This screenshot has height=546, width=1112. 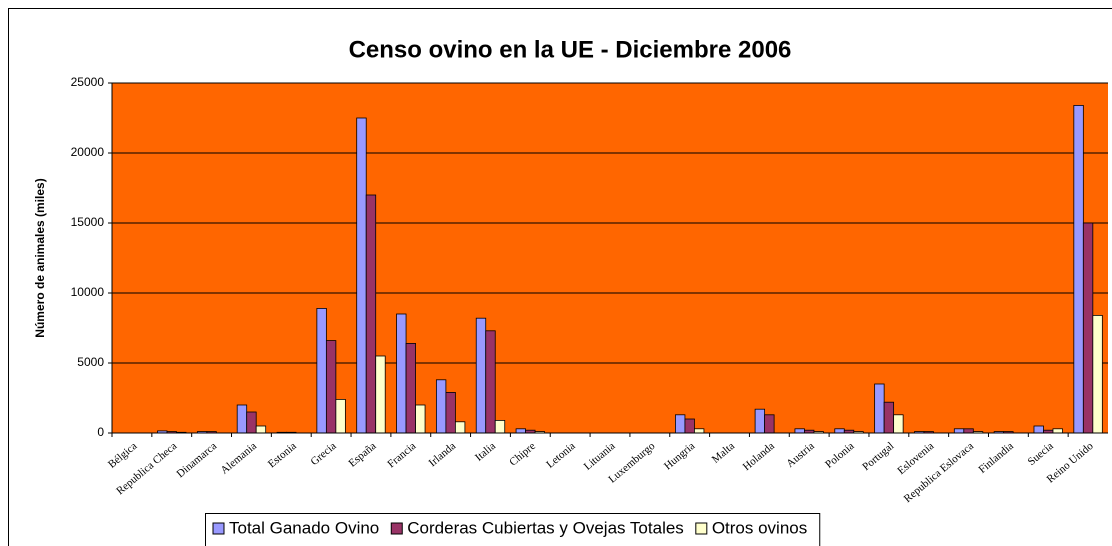 I want to click on legend-label: Otros ovinos, so click(x=759, y=527).